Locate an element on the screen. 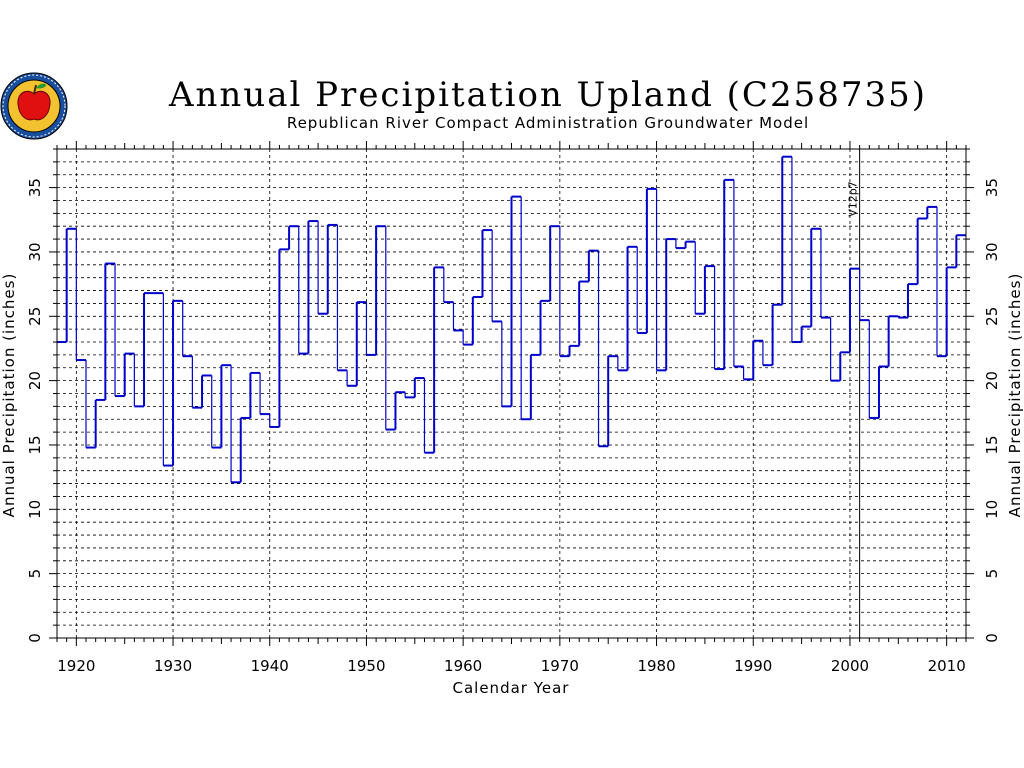  y-tick-label-left: 15 is located at coordinates (35, 444).